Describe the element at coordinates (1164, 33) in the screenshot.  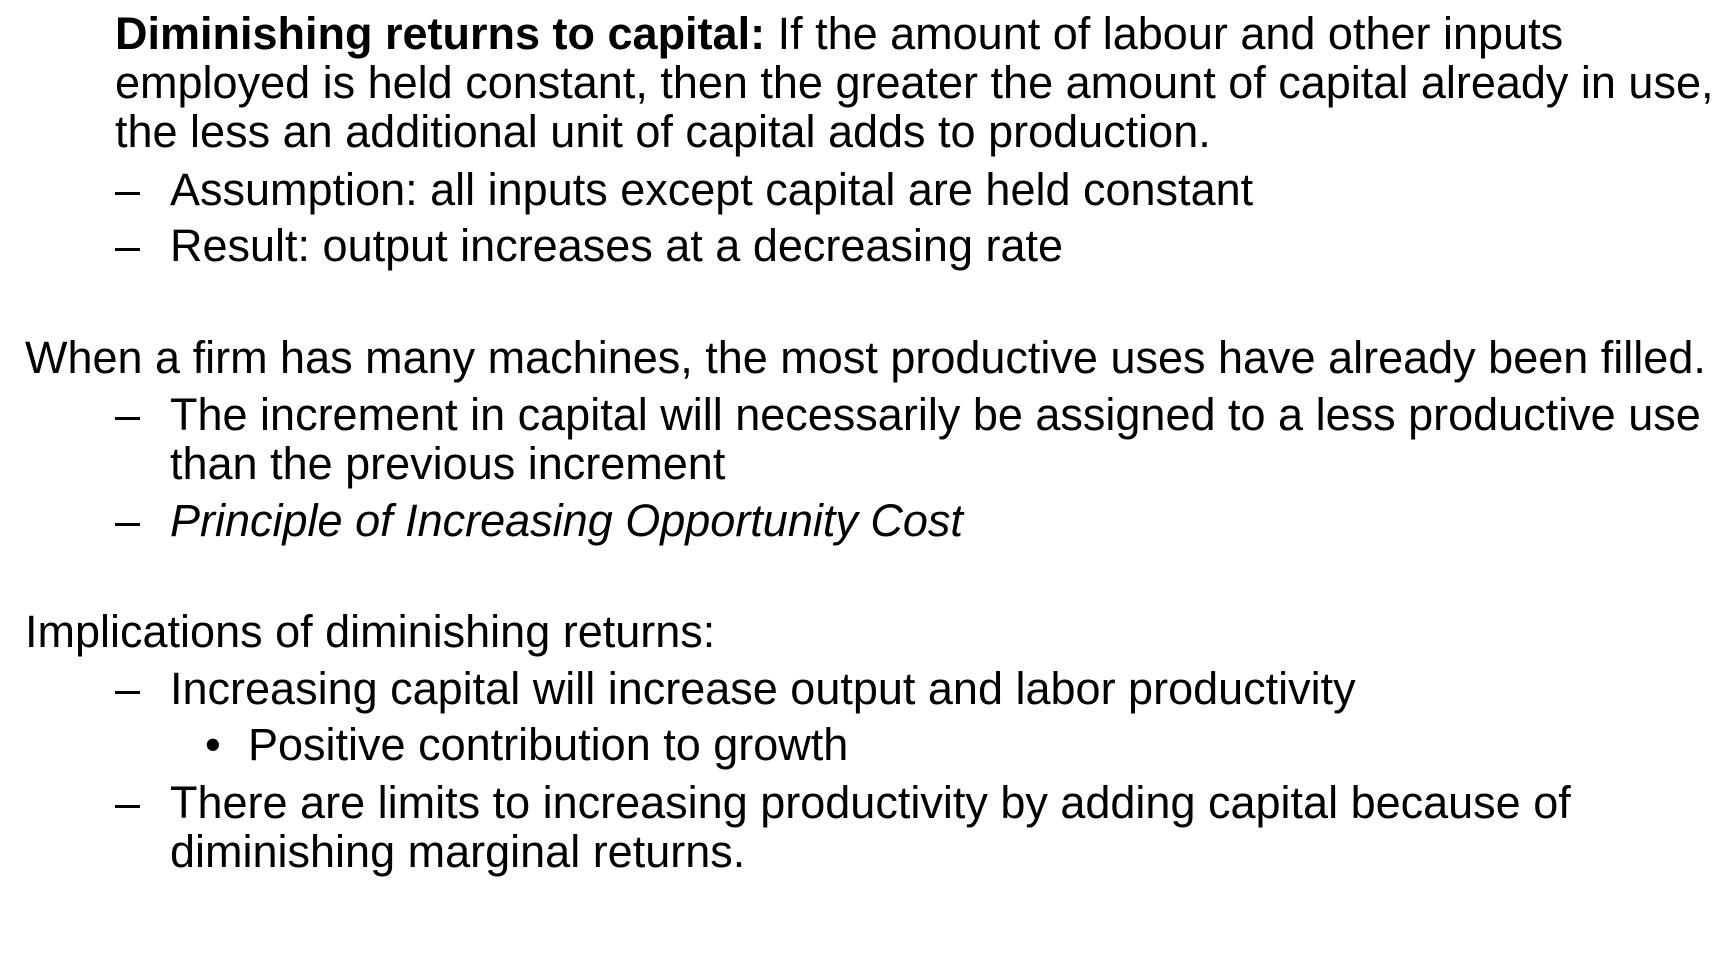
I see `definition-text-1: If the amount of labour and other inputs` at that location.